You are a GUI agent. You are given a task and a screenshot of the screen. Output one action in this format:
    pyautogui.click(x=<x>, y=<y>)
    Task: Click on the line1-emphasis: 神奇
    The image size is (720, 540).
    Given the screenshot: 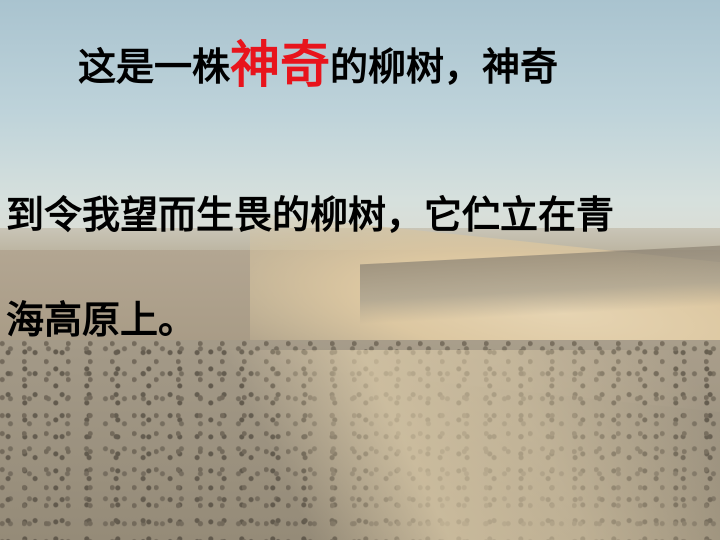 What is the action you would take?
    pyautogui.click(x=280, y=64)
    